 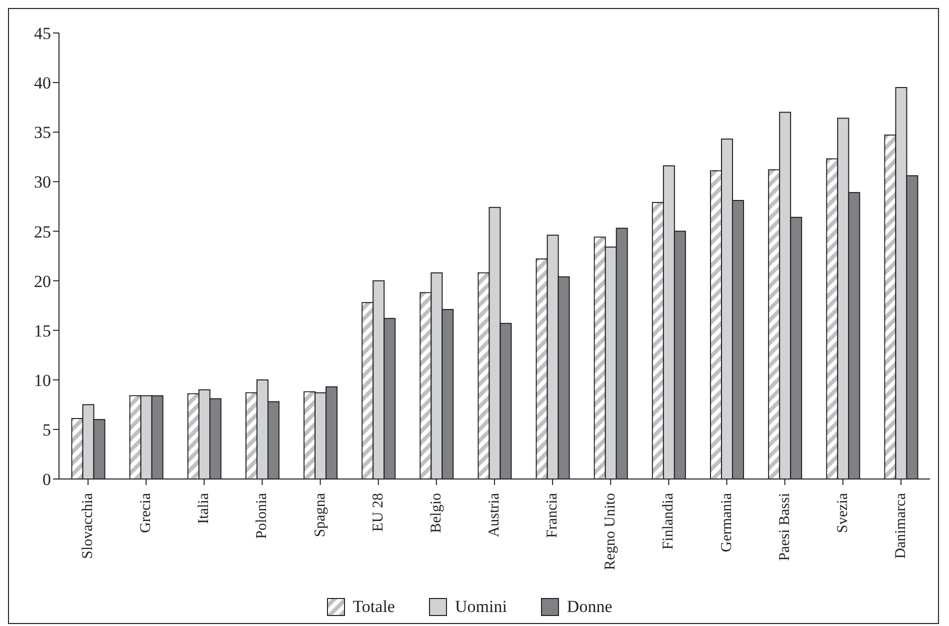 I want to click on y-tick-label: 20, so click(x=42, y=281).